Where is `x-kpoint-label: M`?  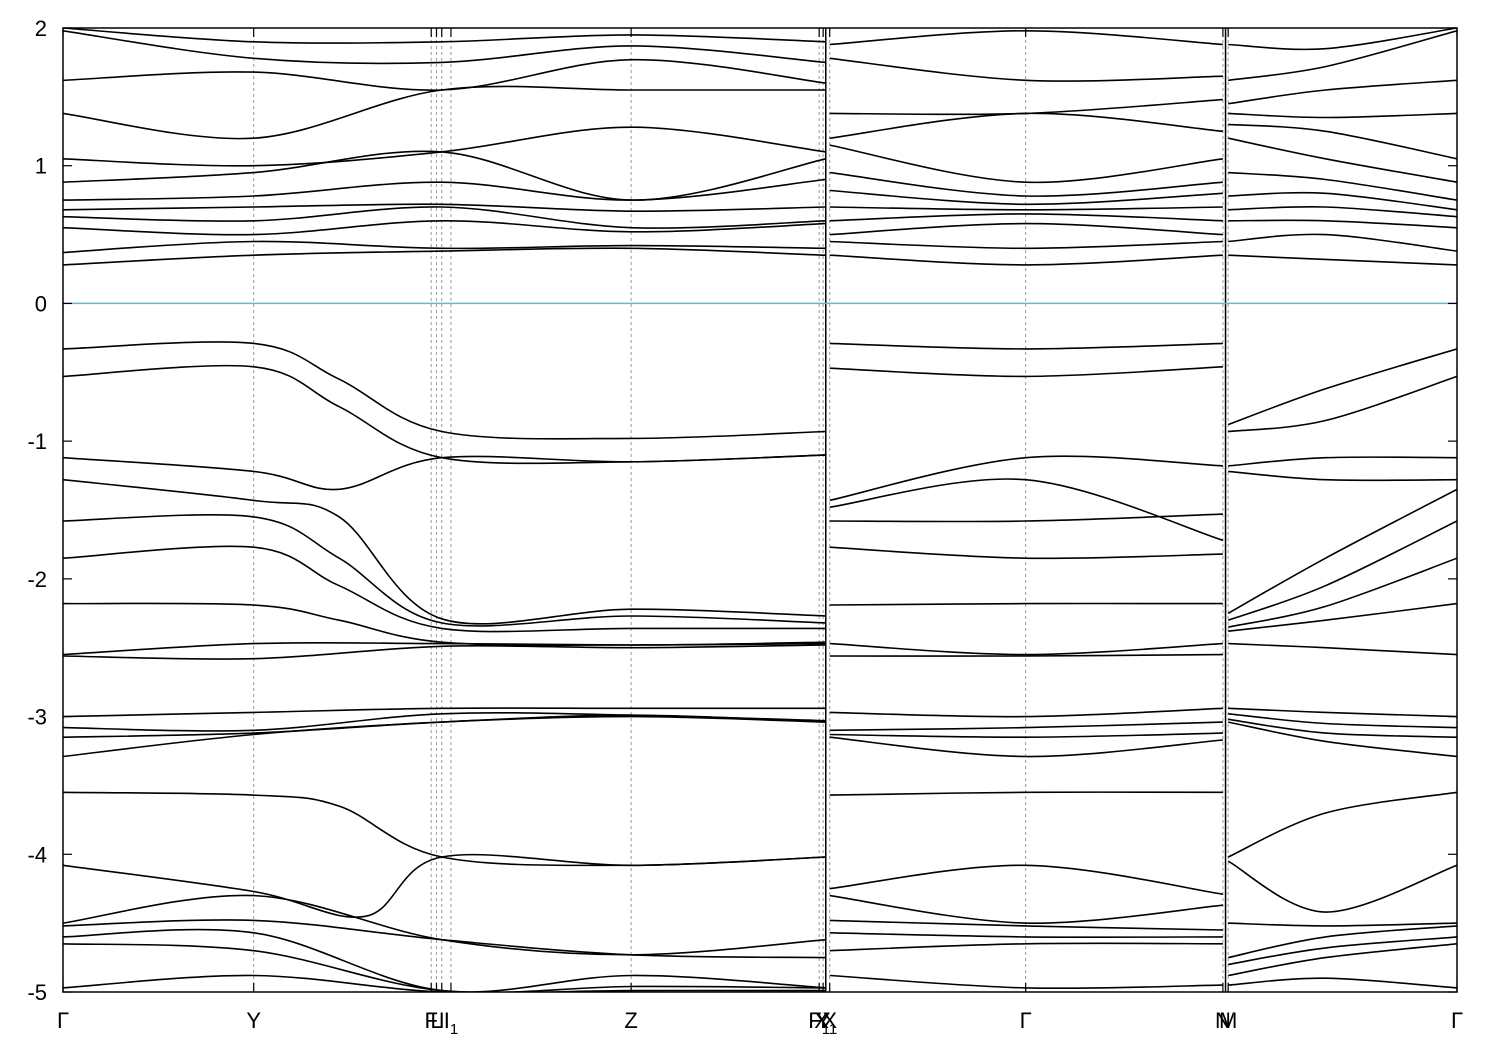
x-kpoint-label: M is located at coordinates (1228, 1020).